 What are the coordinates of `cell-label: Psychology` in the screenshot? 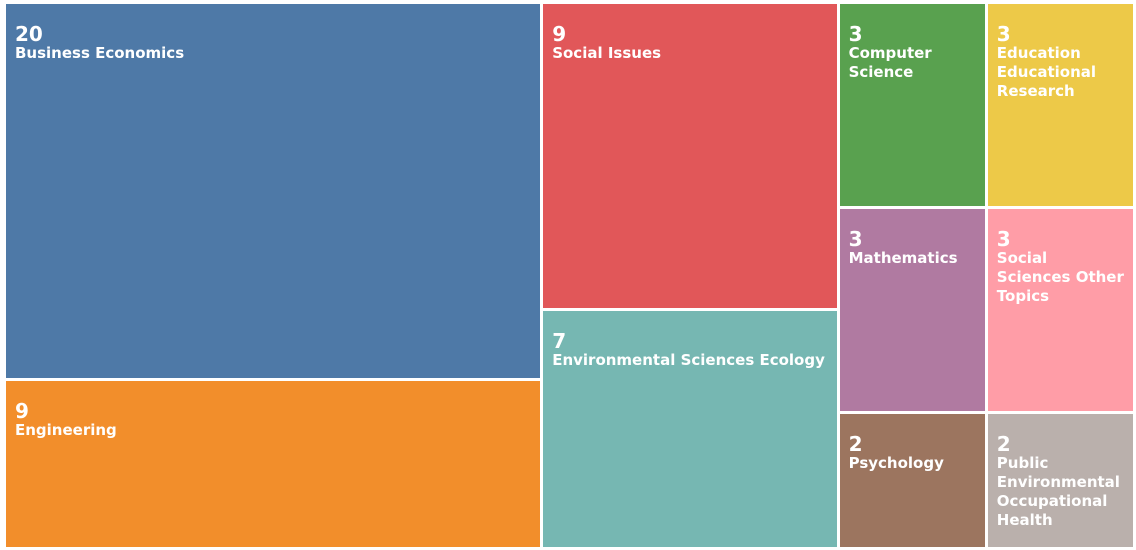 It's located at (896, 462).